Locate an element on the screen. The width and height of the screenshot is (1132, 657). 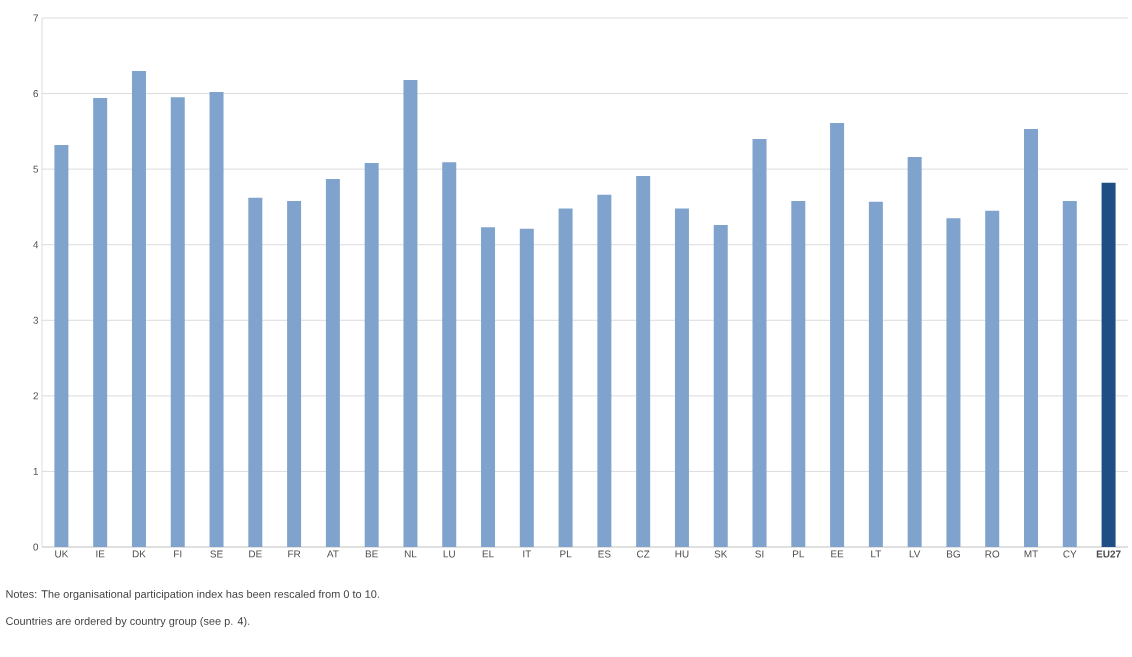
x-tick-label: EU27 is located at coordinates (1108, 554).